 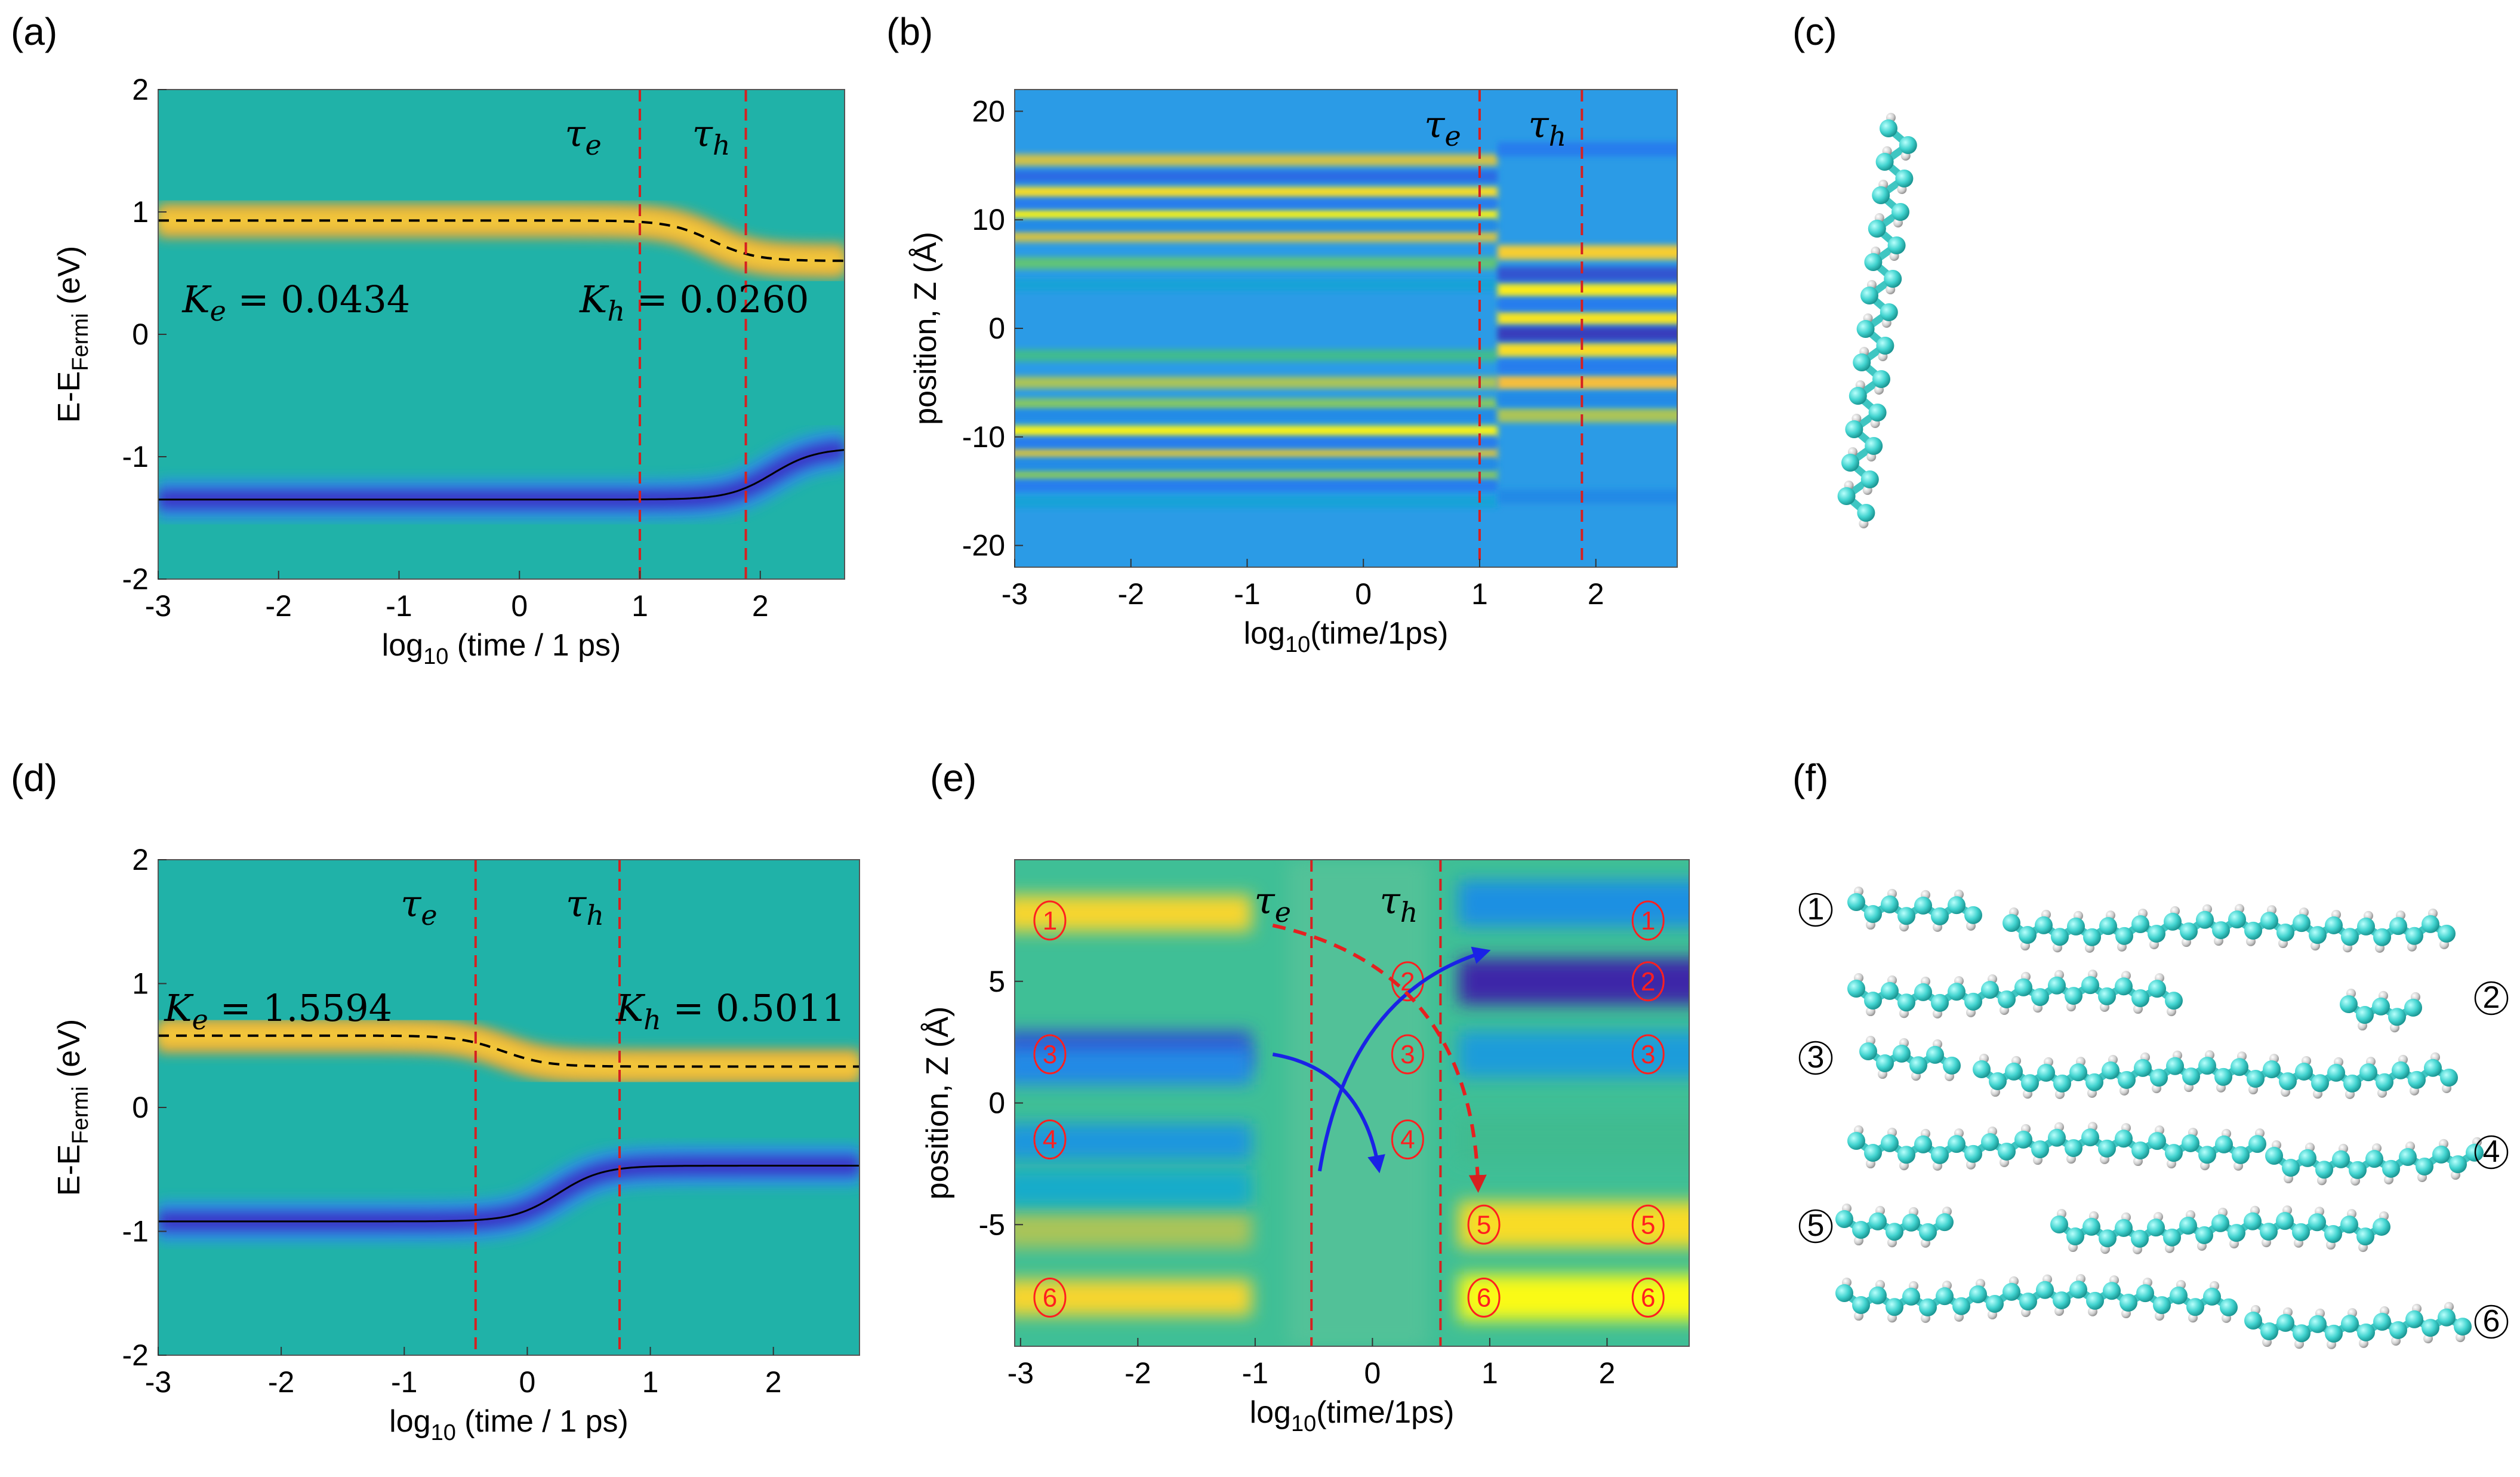 What do you see at coordinates (140, 212) in the screenshot?
I see `panel-a-y-tick-label: 1` at bounding box center [140, 212].